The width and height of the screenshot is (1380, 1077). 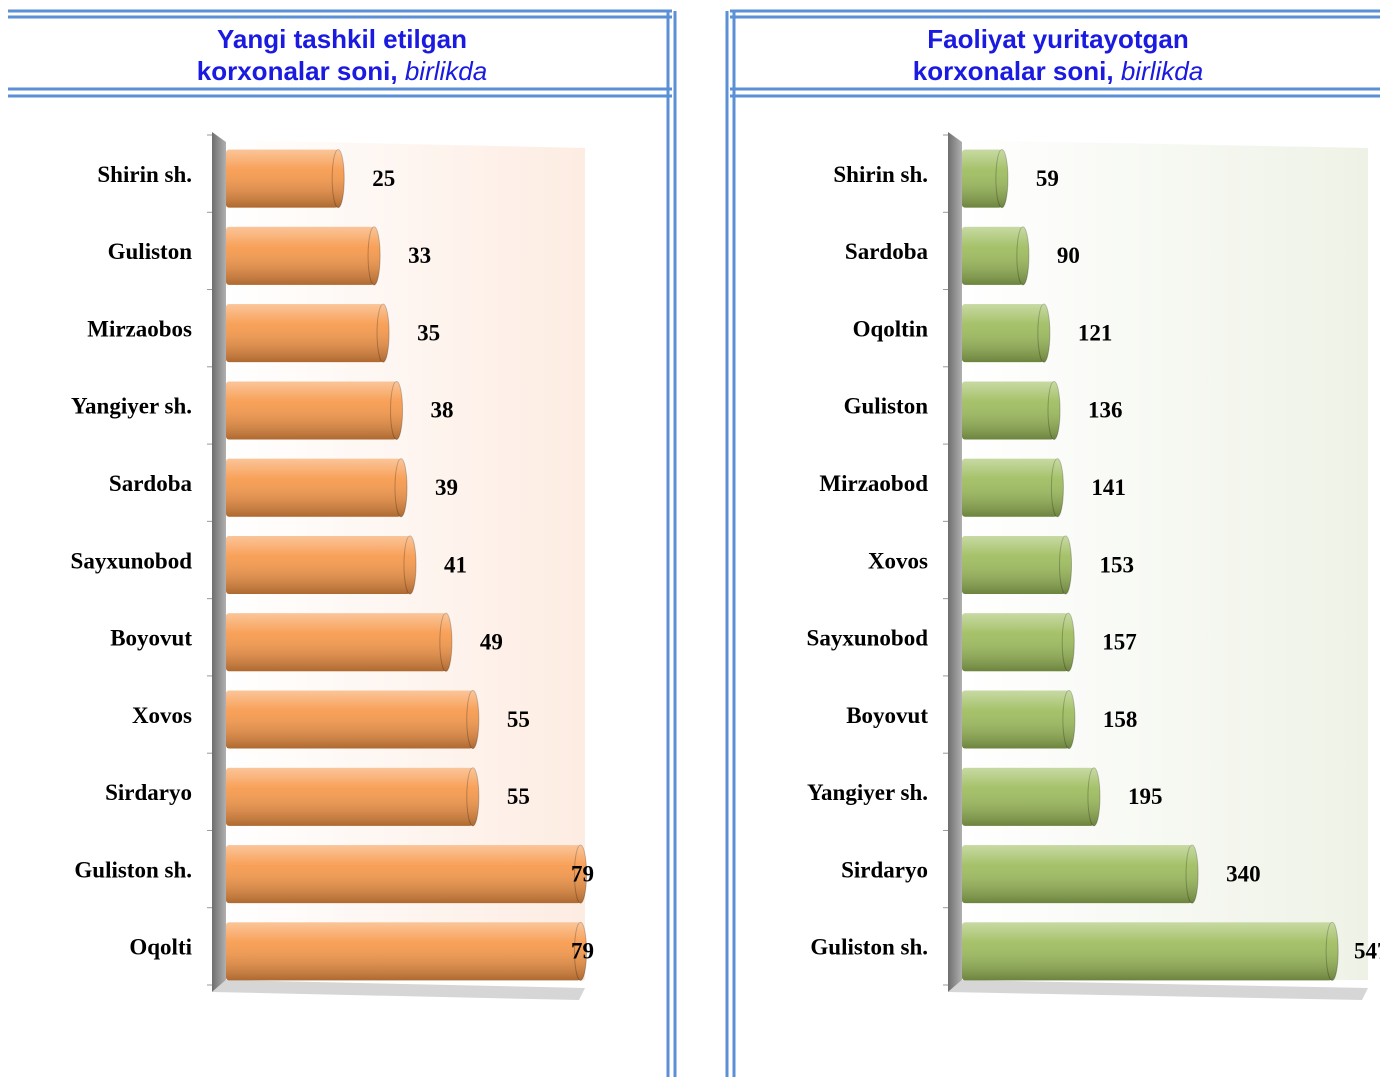 I want to click on category-label: Boyovut, so click(x=887, y=715).